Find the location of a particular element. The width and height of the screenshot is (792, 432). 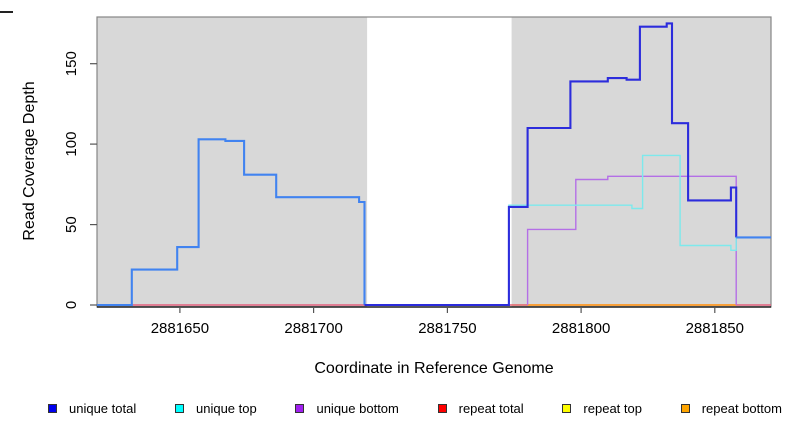

legend-item-unique-bottom: unique bottom is located at coordinates (347, 408).